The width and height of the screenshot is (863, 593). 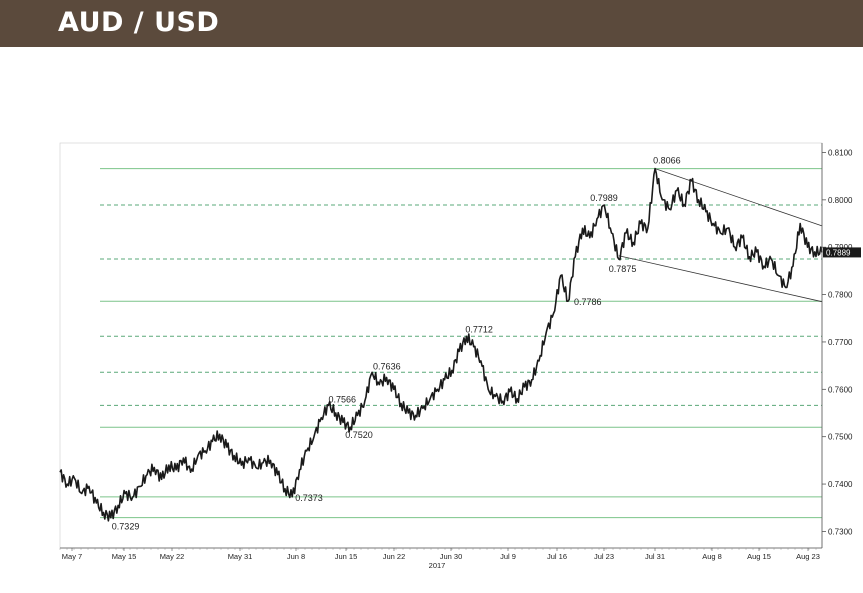 I want to click on x-tick-label: Jul 23, so click(x=604, y=556).